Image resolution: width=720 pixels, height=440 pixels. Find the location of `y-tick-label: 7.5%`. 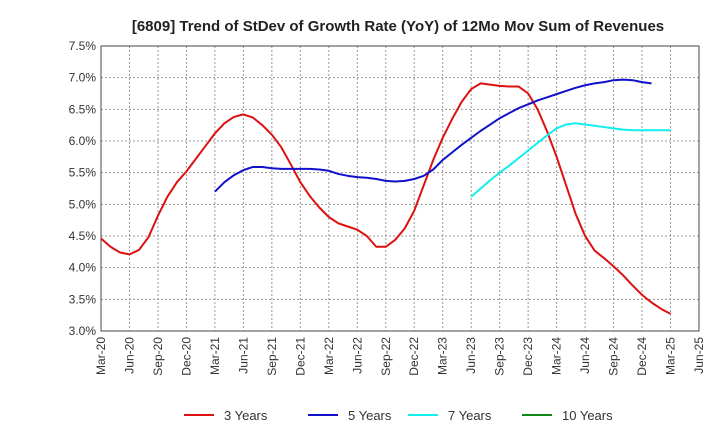

y-tick-label: 7.5% is located at coordinates (83, 46).